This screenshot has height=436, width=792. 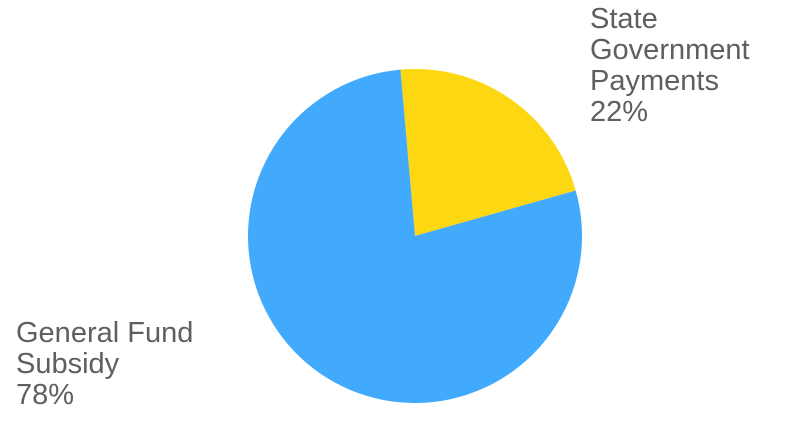 I want to click on slice-label-line: Payments, so click(x=654, y=81).